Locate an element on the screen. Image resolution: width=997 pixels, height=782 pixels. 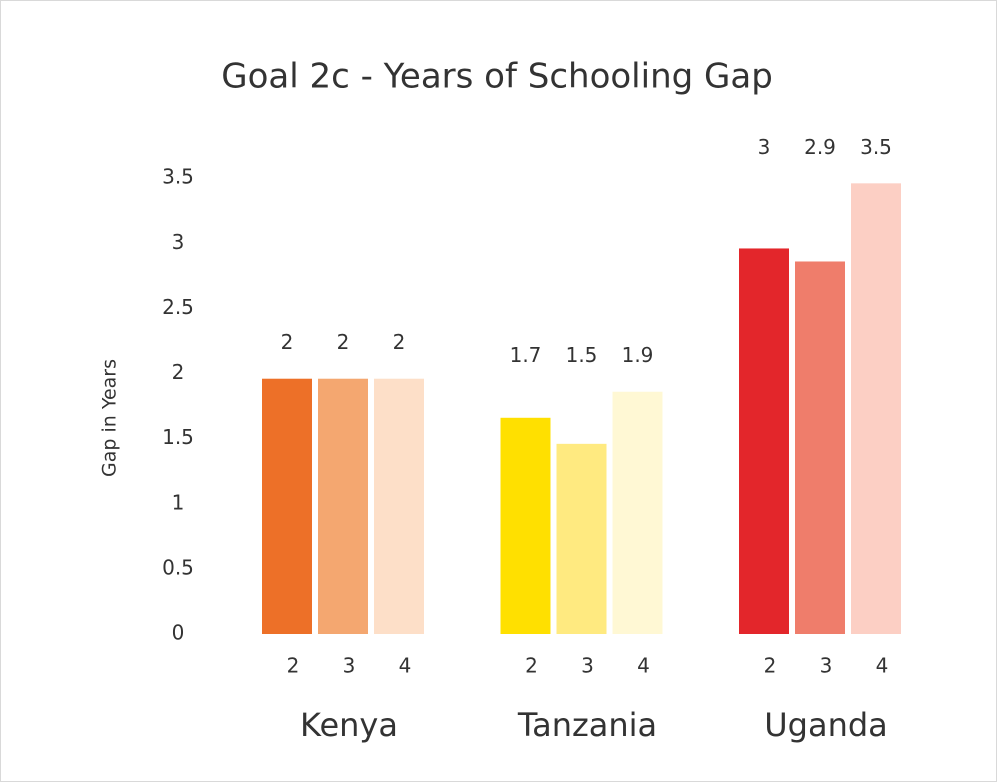
y-axis-label: Gap in Years is located at coordinates (110, 418).